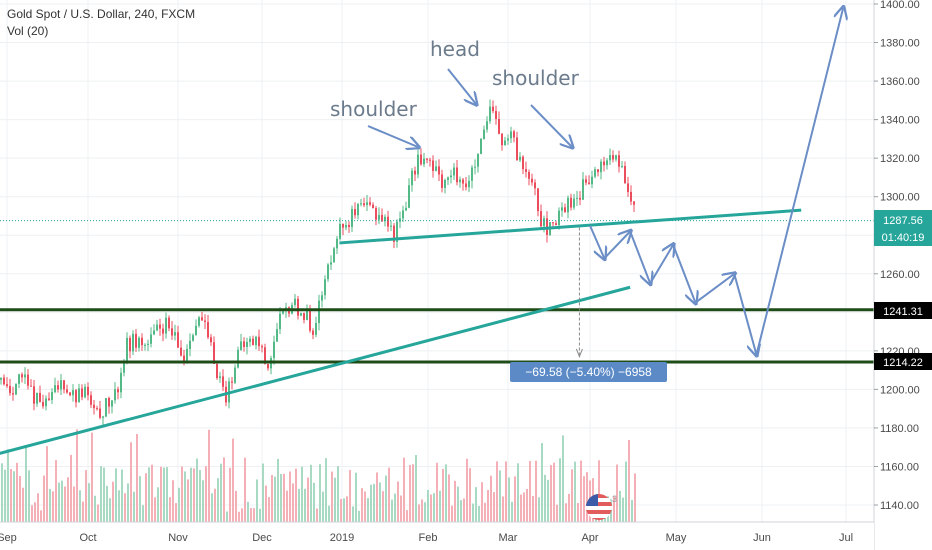  What do you see at coordinates (588, 372) in the screenshot?
I see `measure-tool-label: −69.58 (−5.40%) −6958` at bounding box center [588, 372].